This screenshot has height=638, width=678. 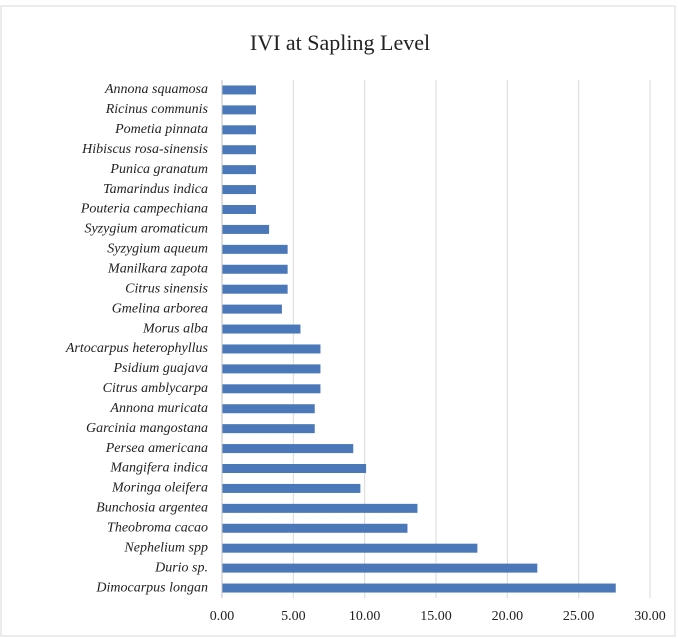 I want to click on x-tick-label: 30.00, so click(x=650, y=616).